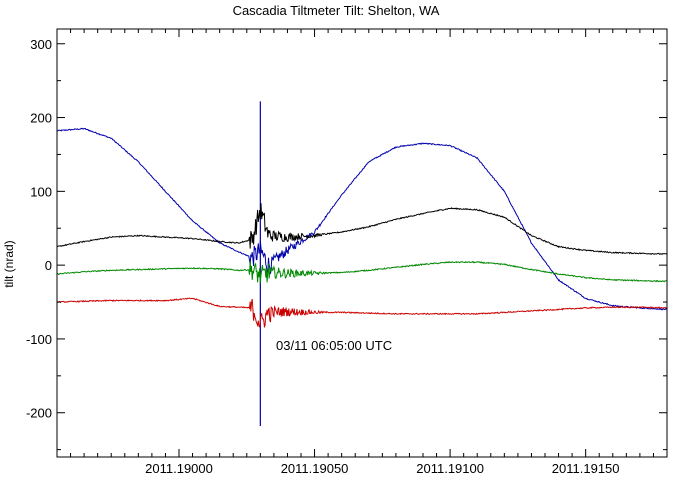 This screenshot has height=477, width=673. I want to click on y-tick-label: -200, so click(39, 413).